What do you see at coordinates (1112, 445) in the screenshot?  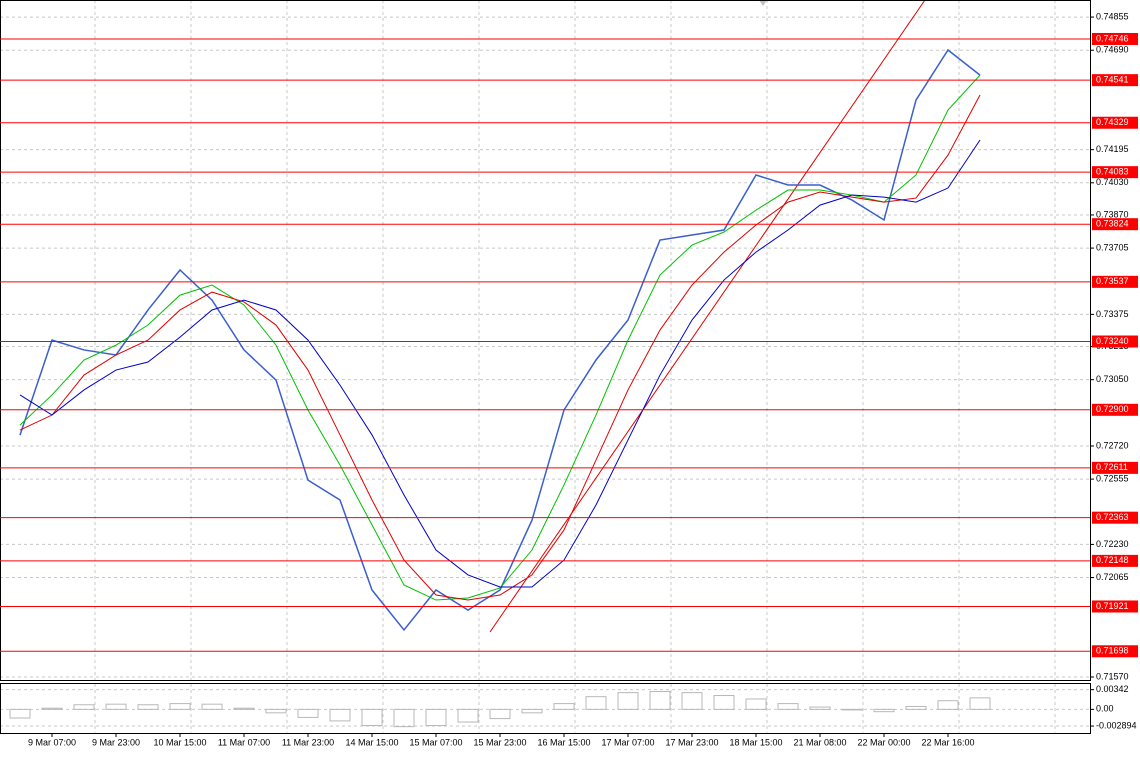 I see `y-tick-label: 0.72720` at bounding box center [1112, 445].